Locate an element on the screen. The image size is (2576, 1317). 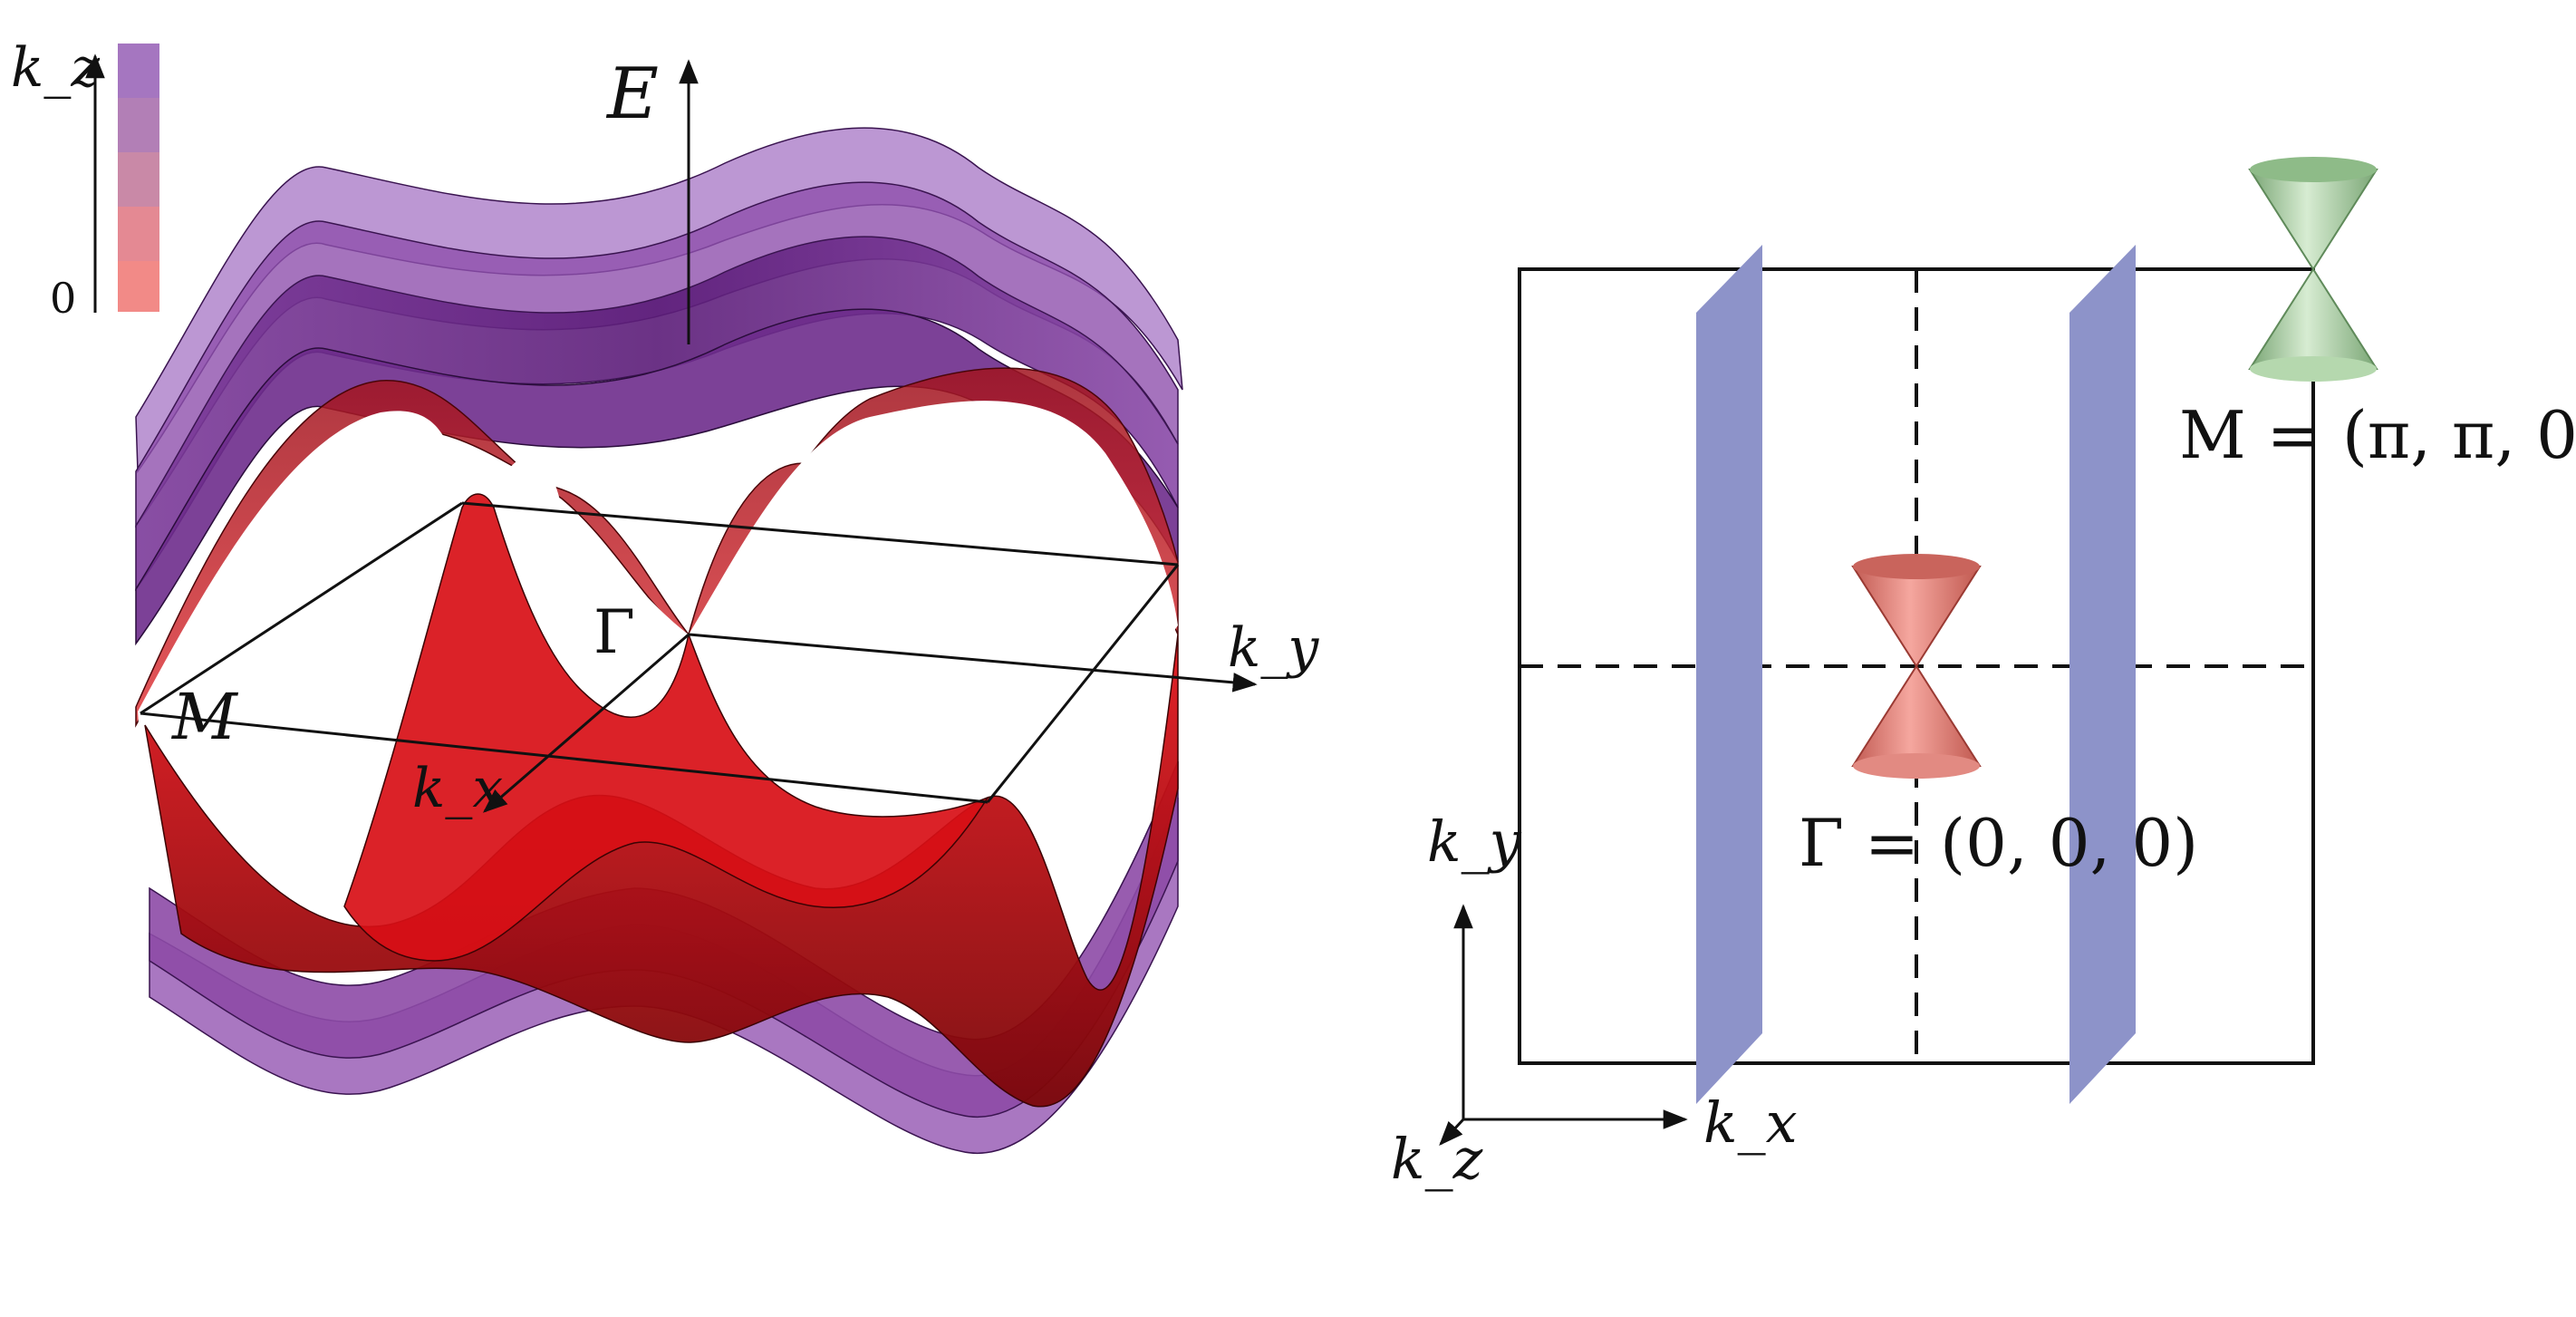
kz-color-scale: k_z 0 is located at coordinates (85, 179).